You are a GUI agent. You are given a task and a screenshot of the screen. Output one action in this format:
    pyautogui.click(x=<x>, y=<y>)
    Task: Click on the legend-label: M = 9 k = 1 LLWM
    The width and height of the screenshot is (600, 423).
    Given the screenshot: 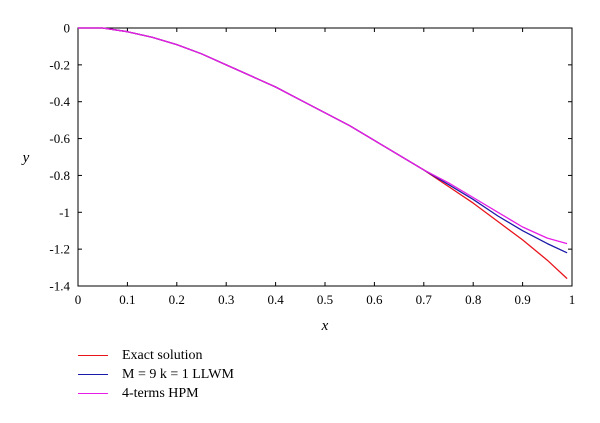 What is the action you would take?
    pyautogui.click(x=178, y=374)
    